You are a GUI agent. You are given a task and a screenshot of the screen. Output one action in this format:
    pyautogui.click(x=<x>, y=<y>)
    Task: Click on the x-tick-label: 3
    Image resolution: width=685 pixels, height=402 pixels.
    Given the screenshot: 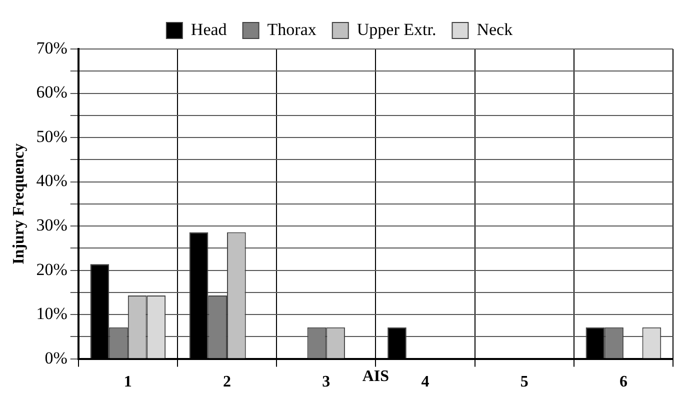 What is the action you would take?
    pyautogui.click(x=326, y=382)
    